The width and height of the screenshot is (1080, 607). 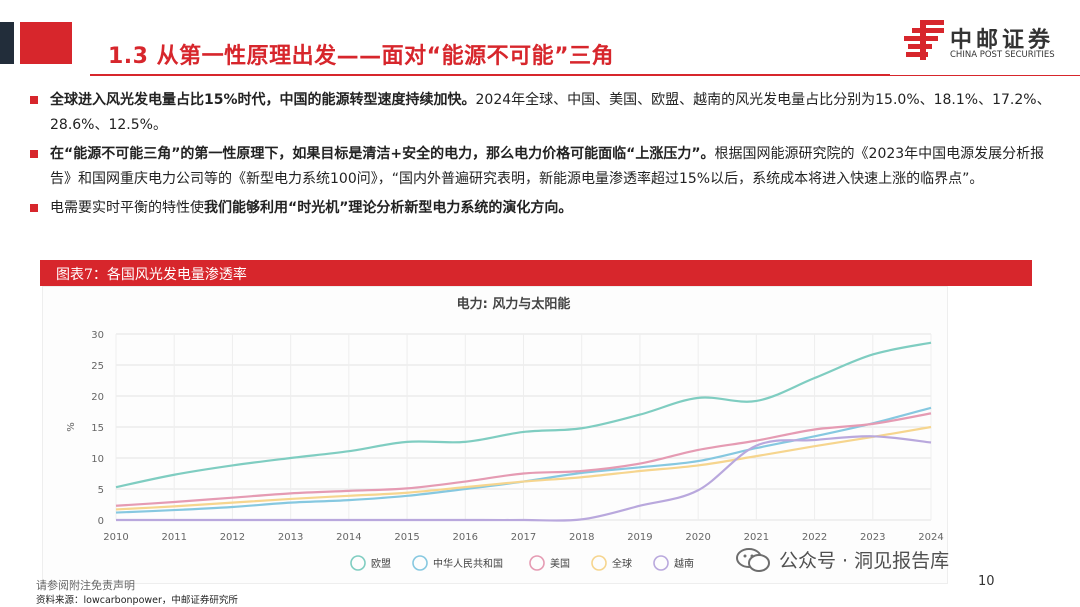 I want to click on x-tick-label: 2015, so click(x=406, y=537).